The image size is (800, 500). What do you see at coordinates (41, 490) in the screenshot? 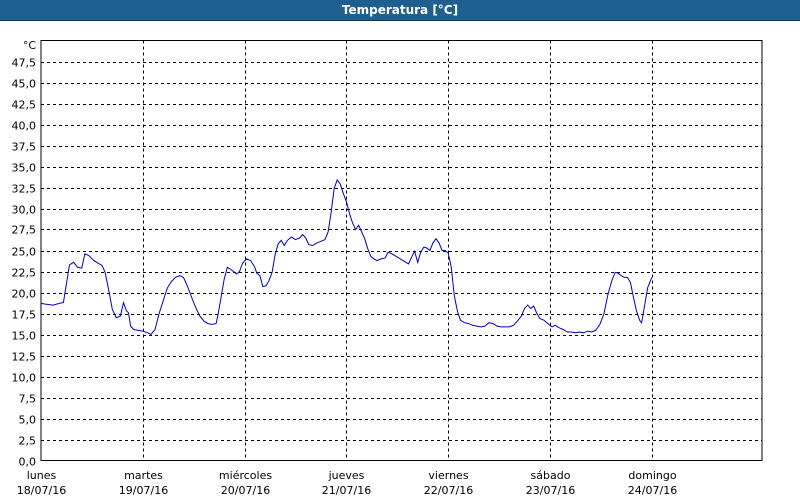
I see `x-tick-date: 18/07/16` at bounding box center [41, 490].